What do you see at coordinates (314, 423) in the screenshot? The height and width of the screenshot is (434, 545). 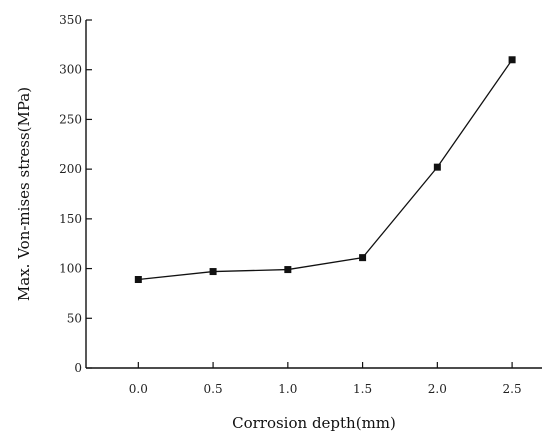 I see `x-axis-label: Corrosion depth(mm)` at bounding box center [314, 423].